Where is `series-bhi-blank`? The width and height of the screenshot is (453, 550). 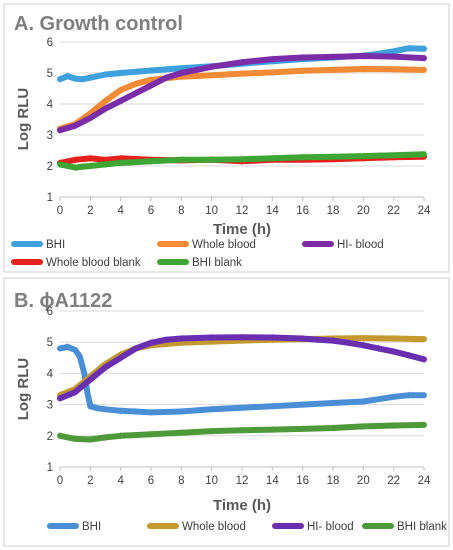
series-bhi-blank is located at coordinates (242, 161).